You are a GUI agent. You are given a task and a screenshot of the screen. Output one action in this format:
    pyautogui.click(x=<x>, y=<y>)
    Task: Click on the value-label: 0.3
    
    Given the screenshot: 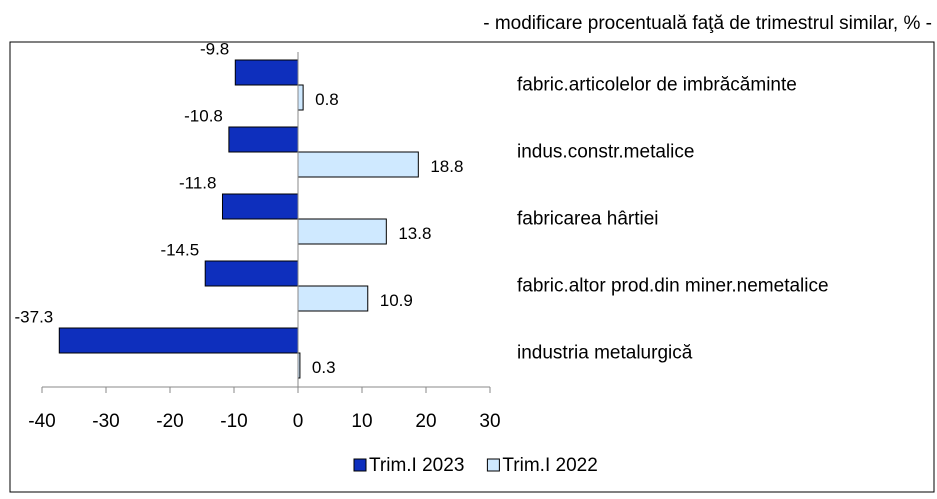 What is the action you would take?
    pyautogui.click(x=324, y=367)
    